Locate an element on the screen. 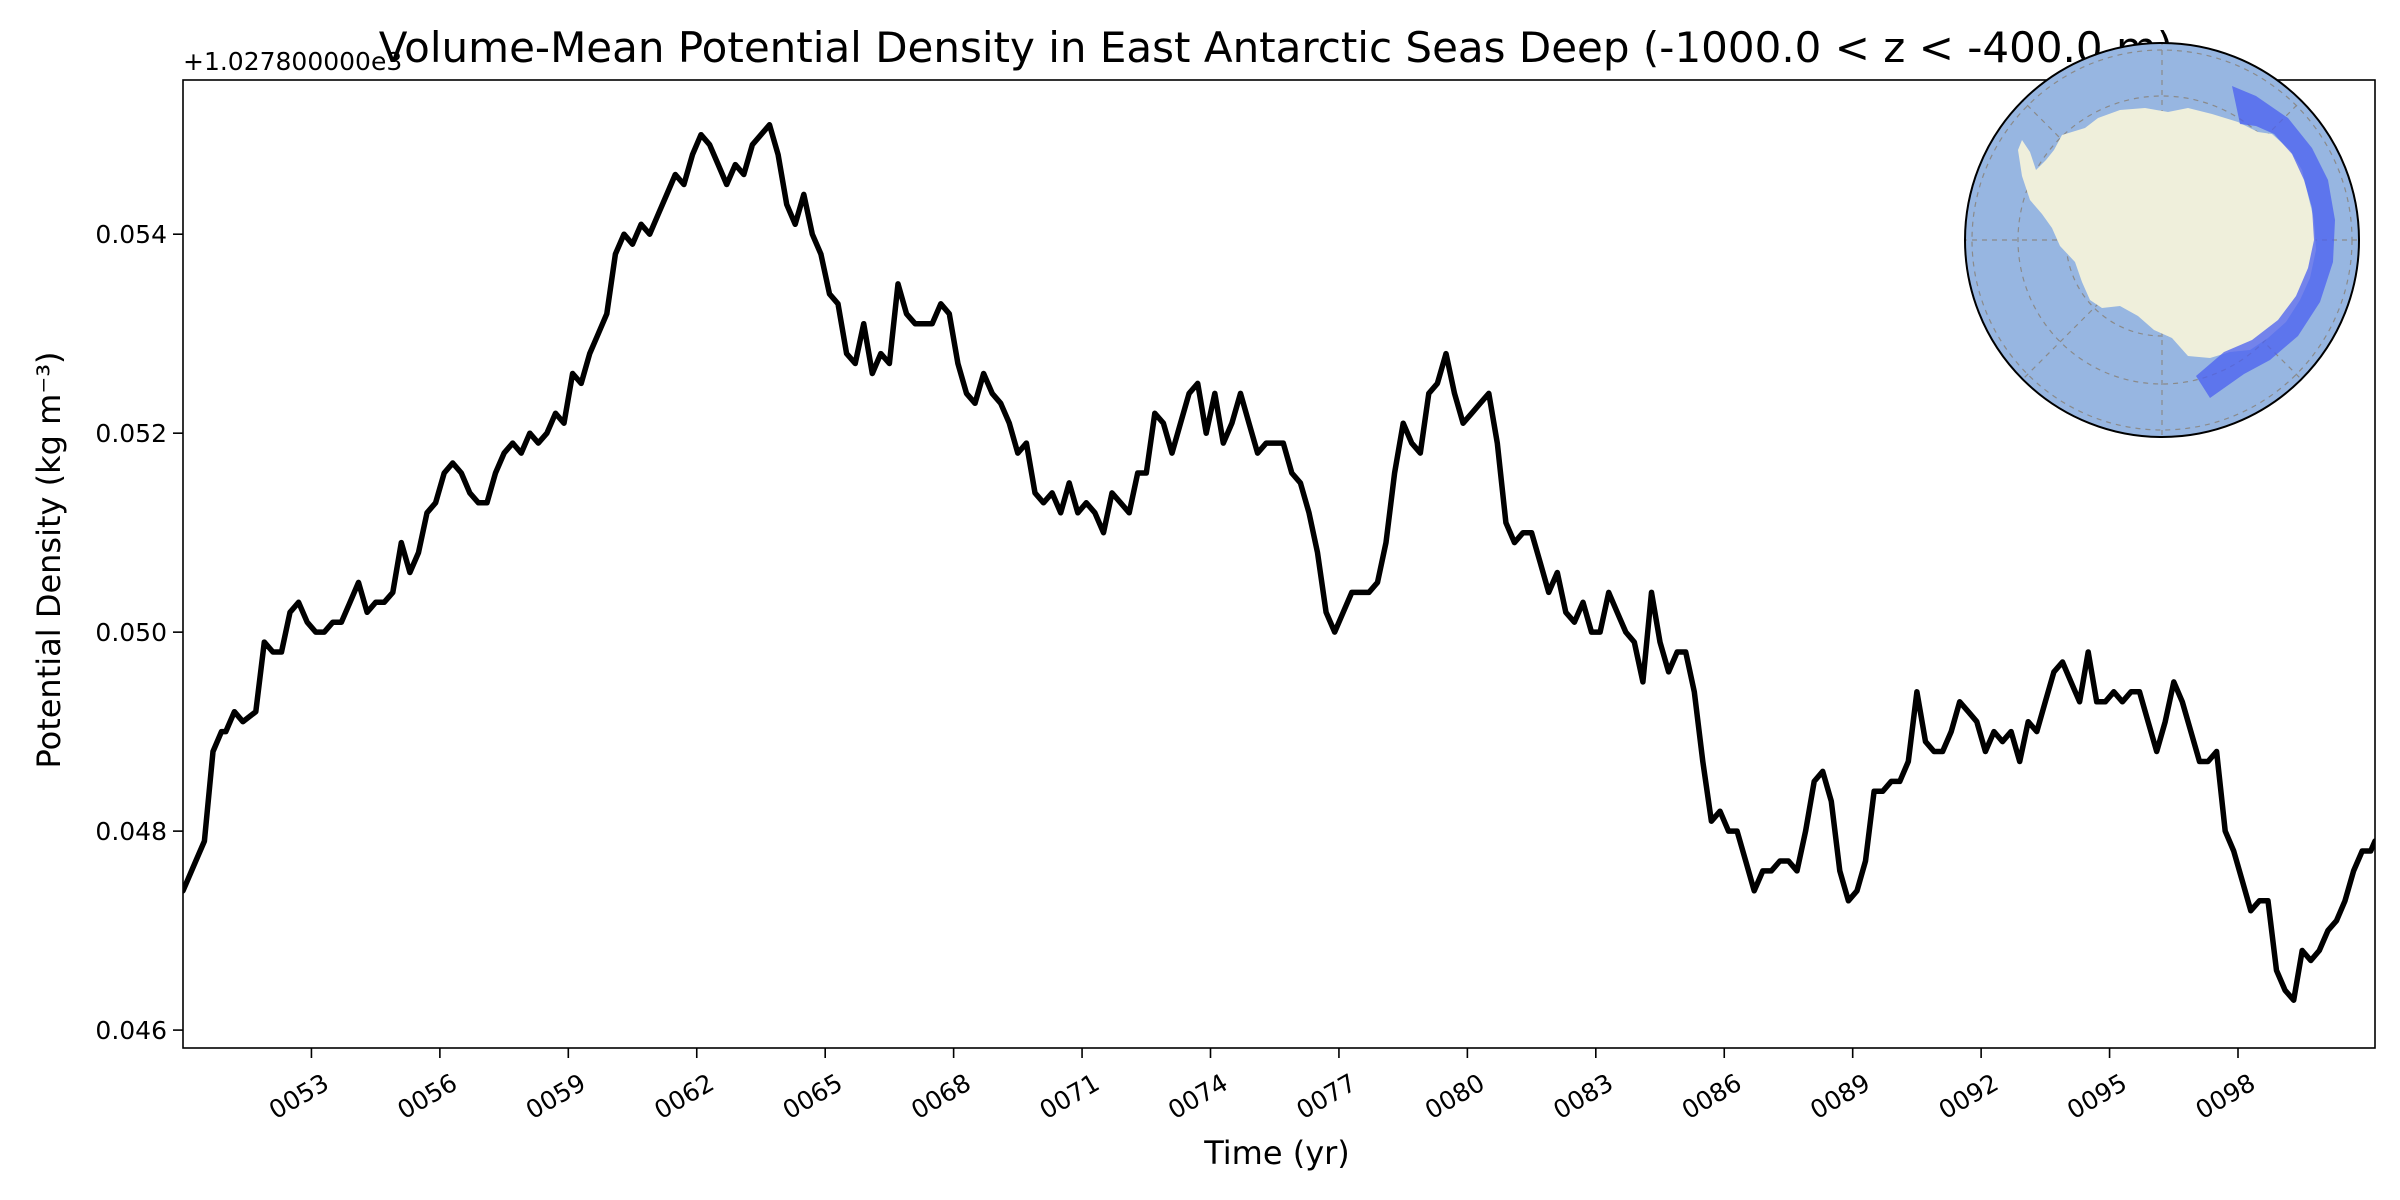  y-axis: 0.046 0.048 0.050 0.052 0.054 is located at coordinates (139, 632).